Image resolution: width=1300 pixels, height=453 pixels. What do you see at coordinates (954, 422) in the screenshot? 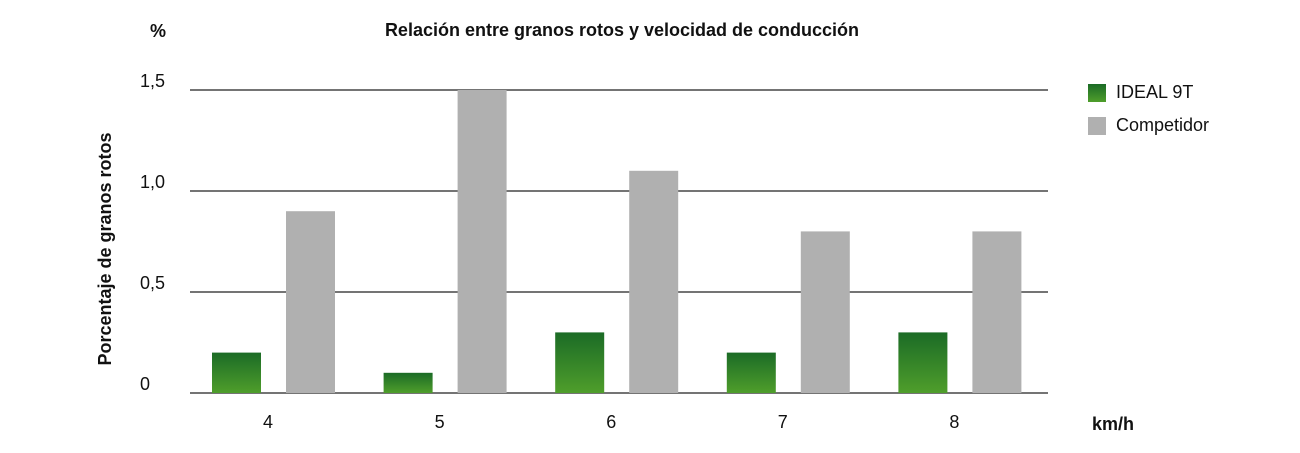
I see `x-tick-label: 8` at bounding box center [954, 422].